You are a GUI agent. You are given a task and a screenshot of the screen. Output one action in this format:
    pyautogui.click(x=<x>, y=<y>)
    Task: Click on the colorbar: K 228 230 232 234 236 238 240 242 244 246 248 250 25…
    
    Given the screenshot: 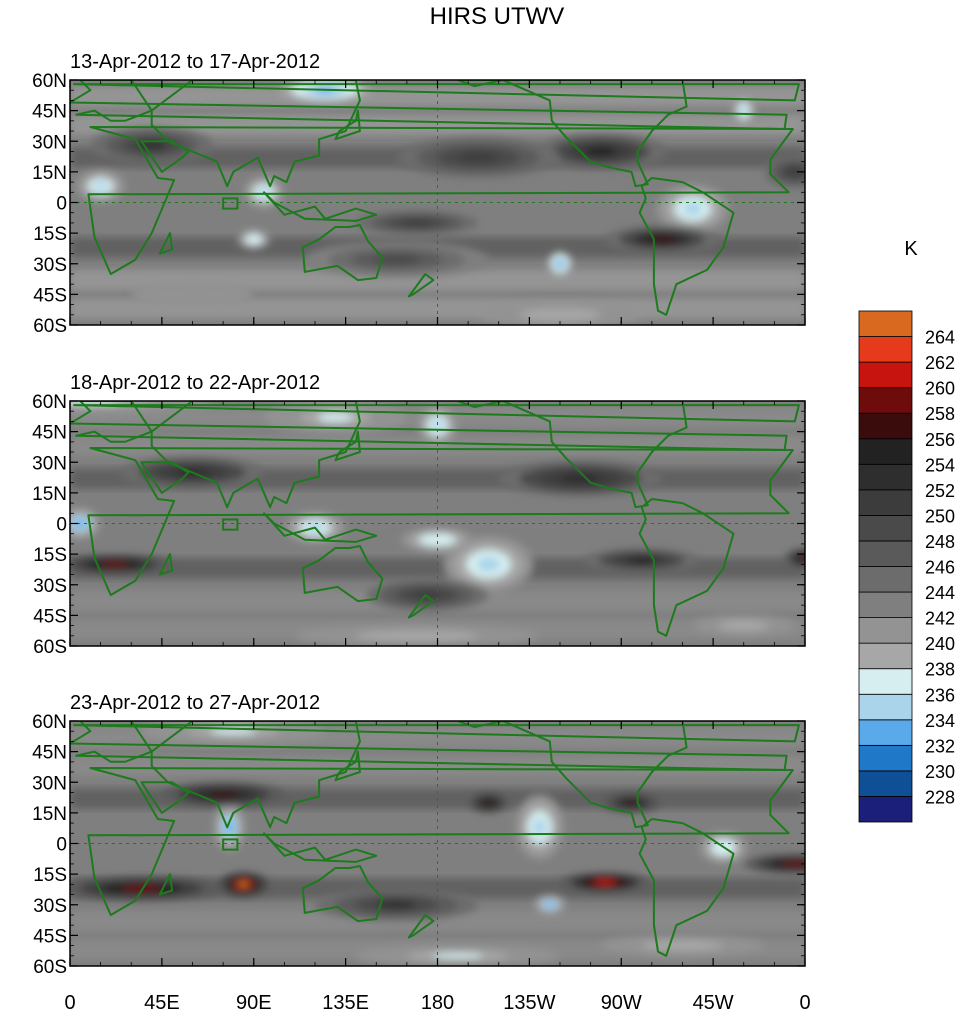 What is the action you would take?
    pyautogui.click(x=906, y=530)
    